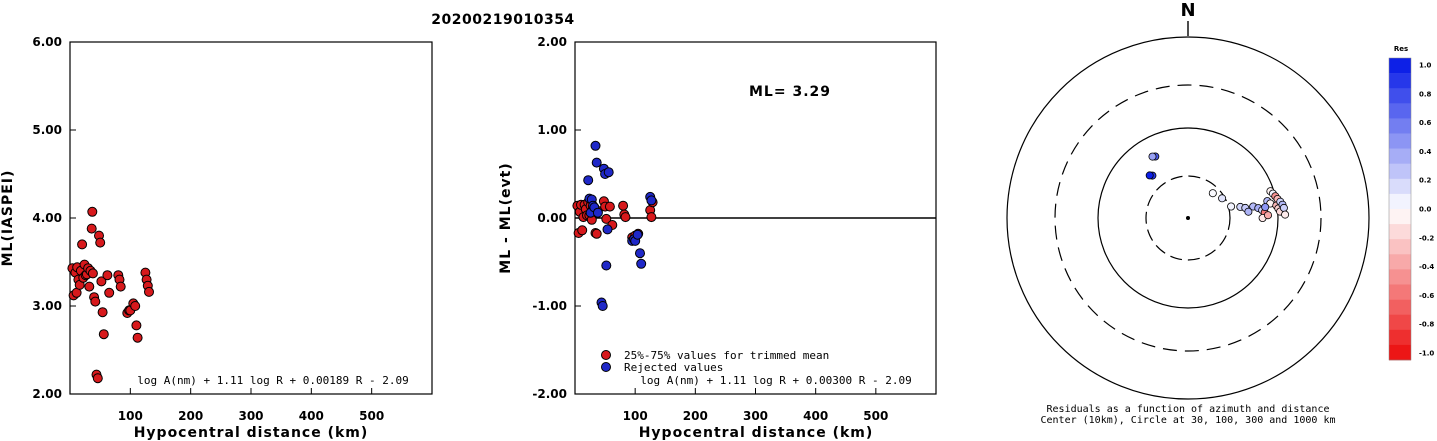  What do you see at coordinates (1425, 152) in the screenshot?
I see `colorbar-tick-label: 0.4` at bounding box center [1425, 152].